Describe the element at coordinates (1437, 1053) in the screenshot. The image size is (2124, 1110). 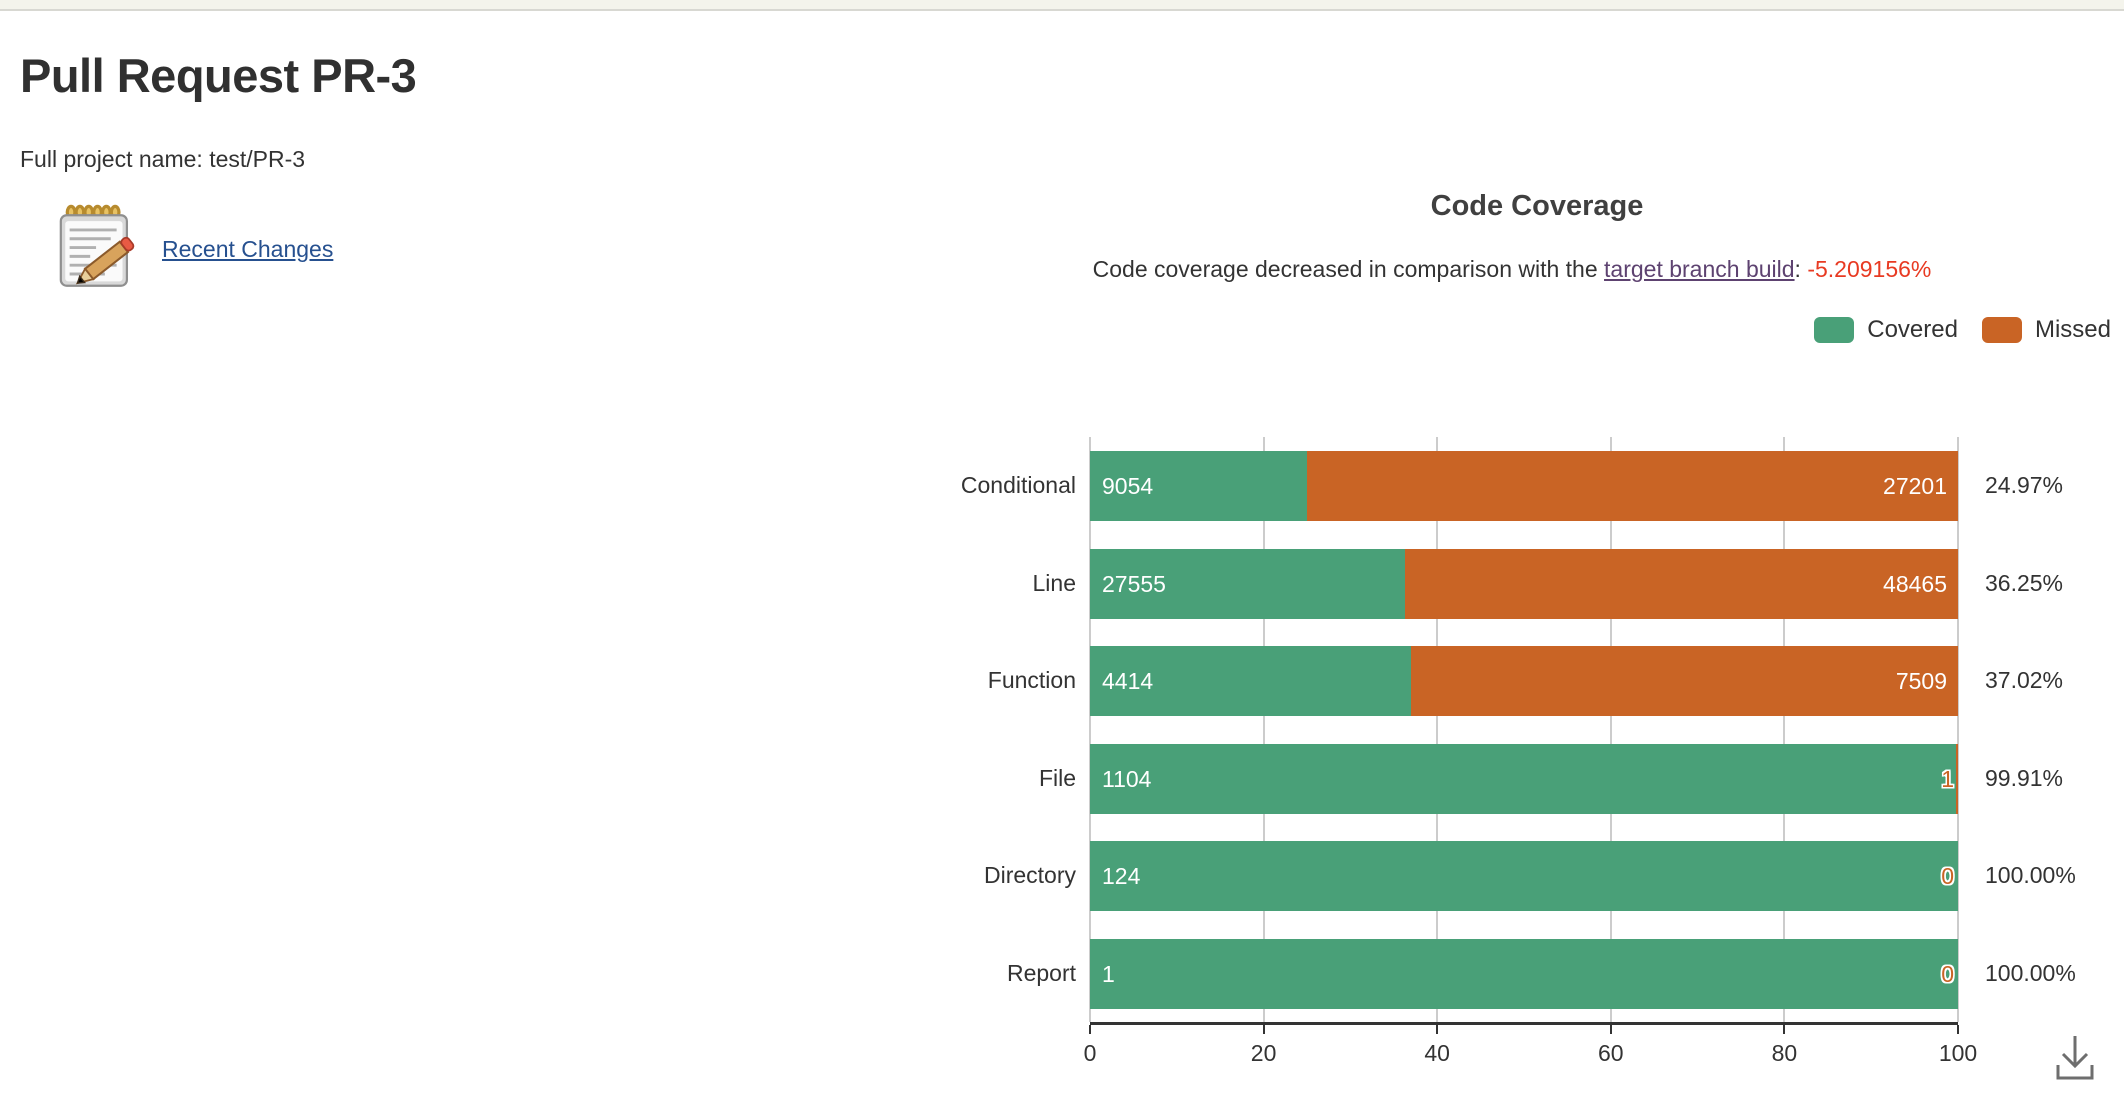
I see `tick-label-40: 40` at that location.